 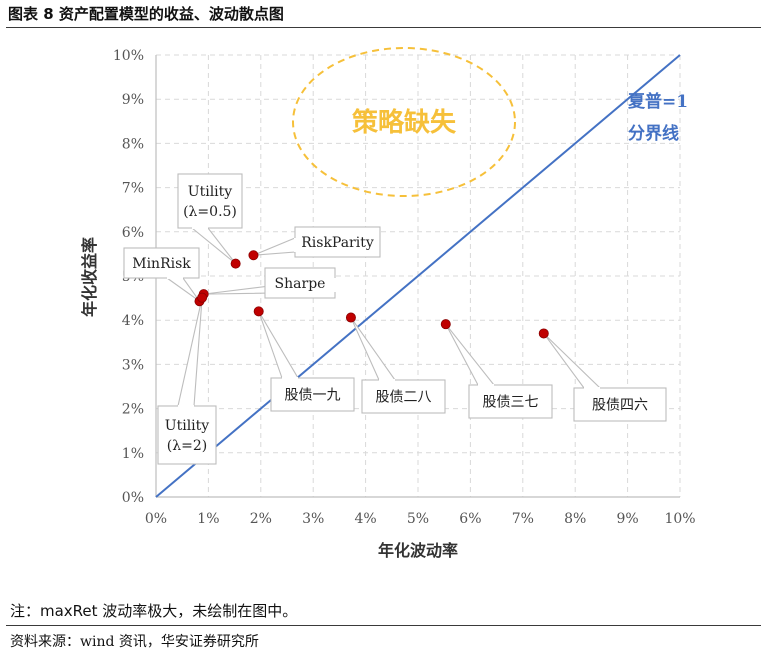 What do you see at coordinates (300, 284) in the screenshot?
I see `callout-label: Sharpe` at bounding box center [300, 284].